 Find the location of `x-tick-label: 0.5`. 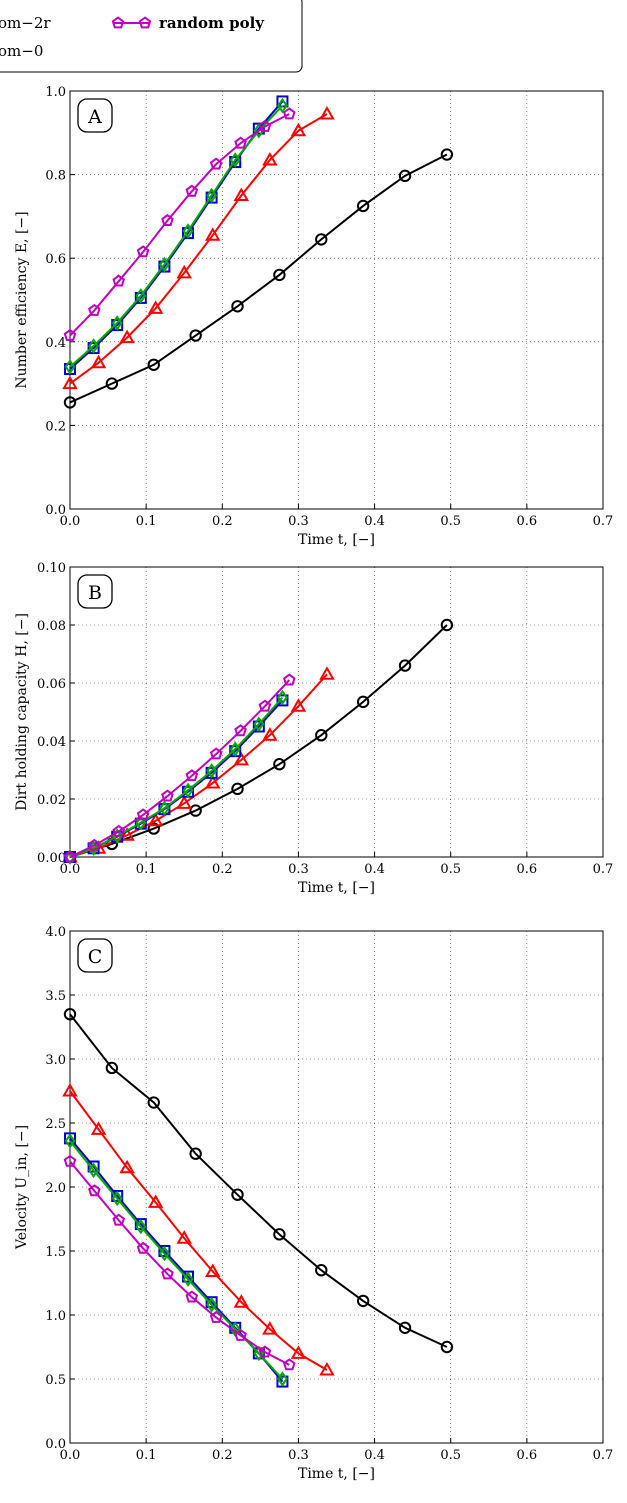

x-tick-label: 0.5 is located at coordinates (450, 869).